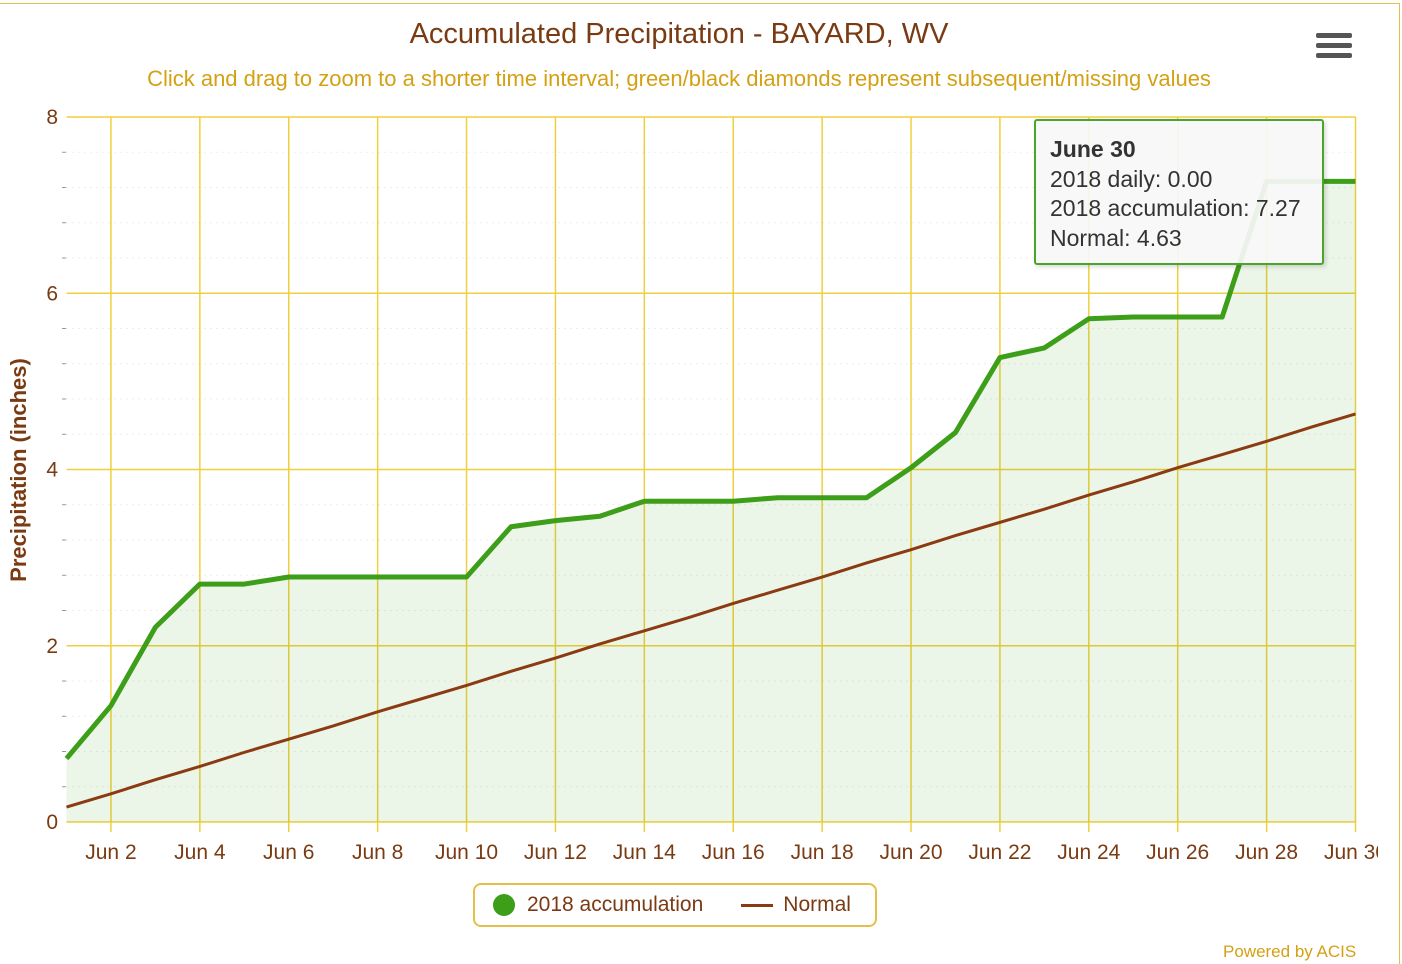  I want to click on x-tick-label: Jun 14, so click(644, 852).